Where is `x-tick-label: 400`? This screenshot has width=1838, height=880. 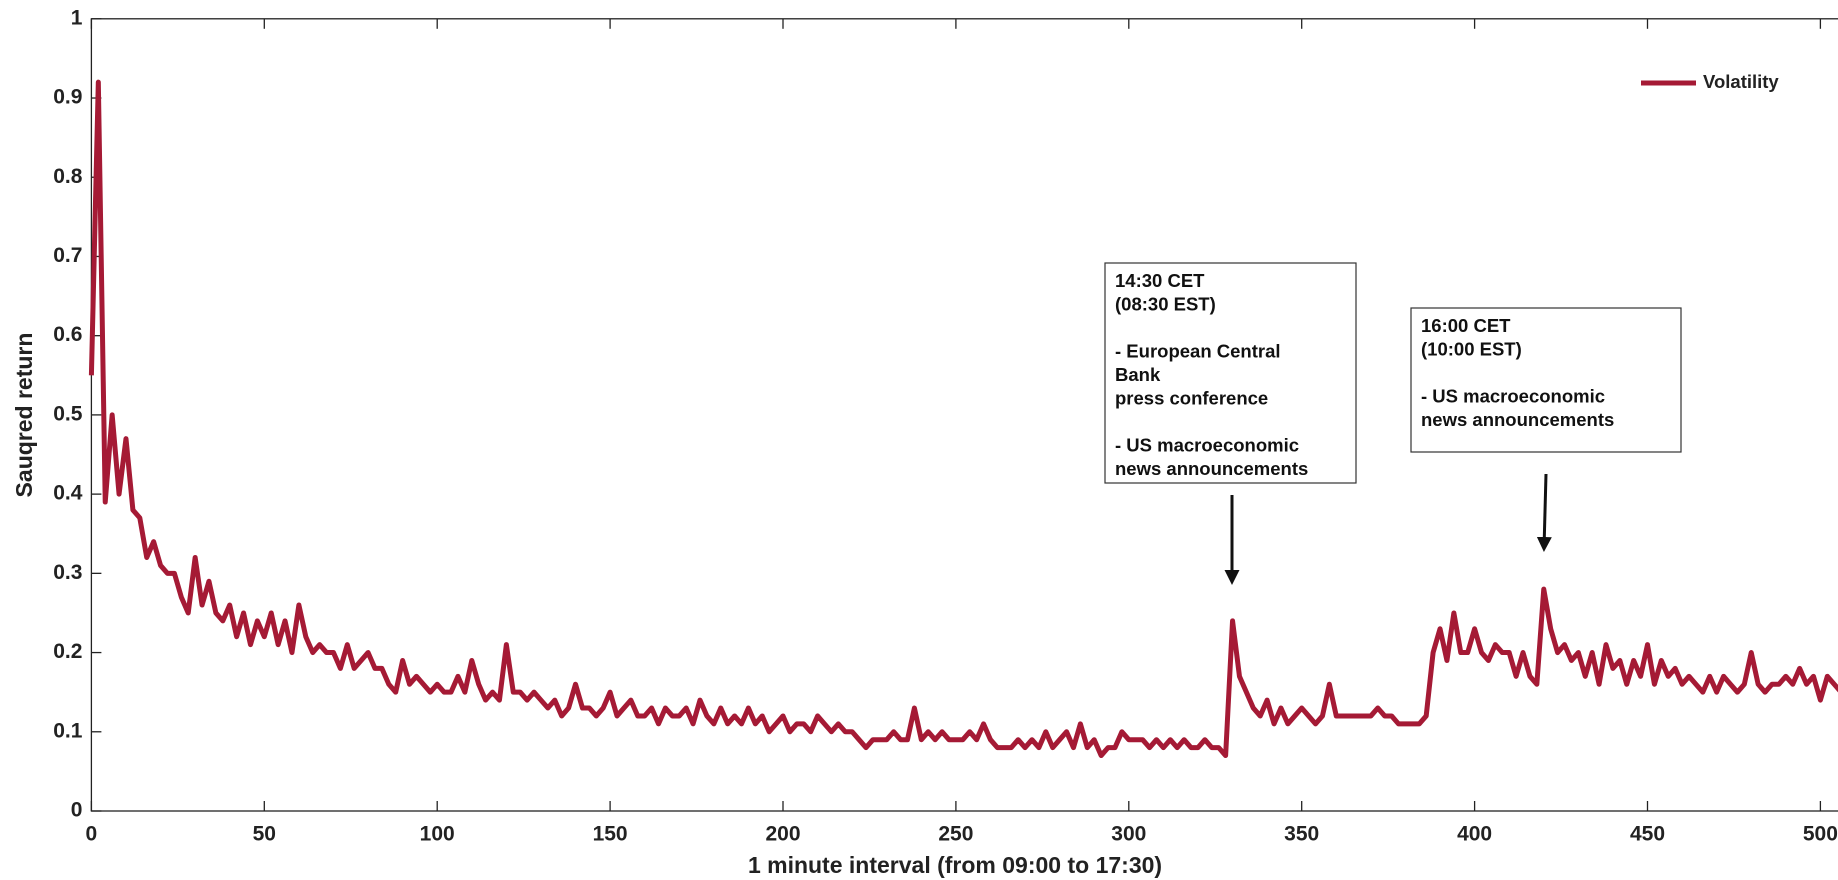
x-tick-label: 400 is located at coordinates (1474, 834).